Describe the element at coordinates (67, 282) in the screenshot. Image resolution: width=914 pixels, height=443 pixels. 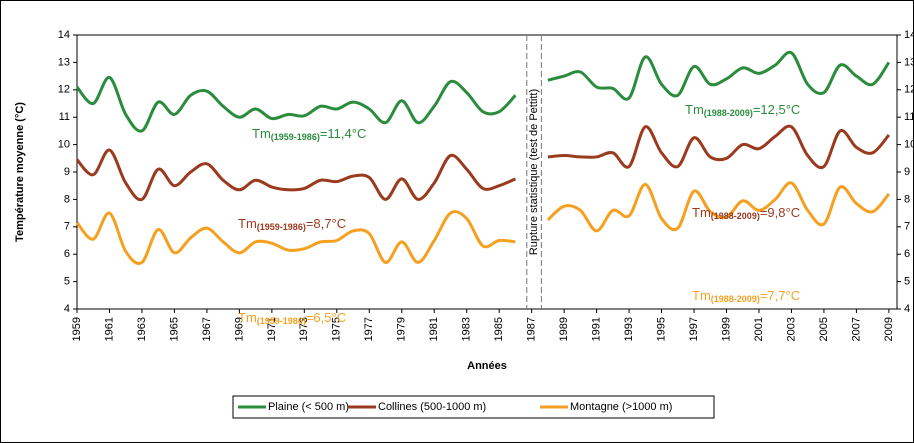
I see `y-tick-label: 5` at that location.